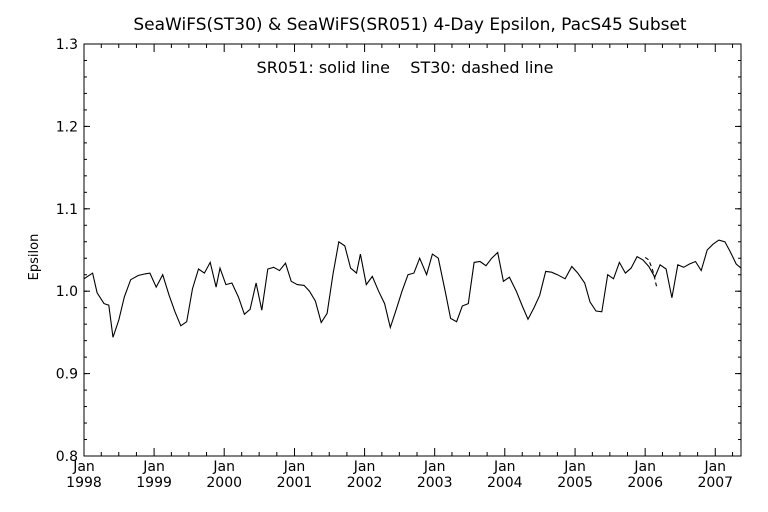  I want to click on x-tick-year-label: 2004, so click(505, 483).